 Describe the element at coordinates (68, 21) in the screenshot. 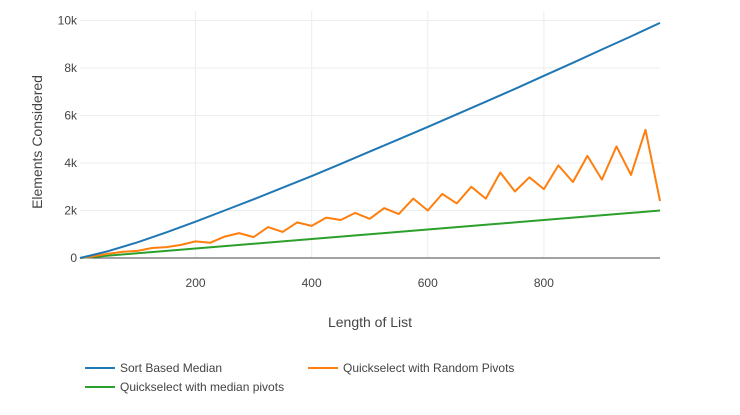

I see `y-tick-label: 10k` at that location.